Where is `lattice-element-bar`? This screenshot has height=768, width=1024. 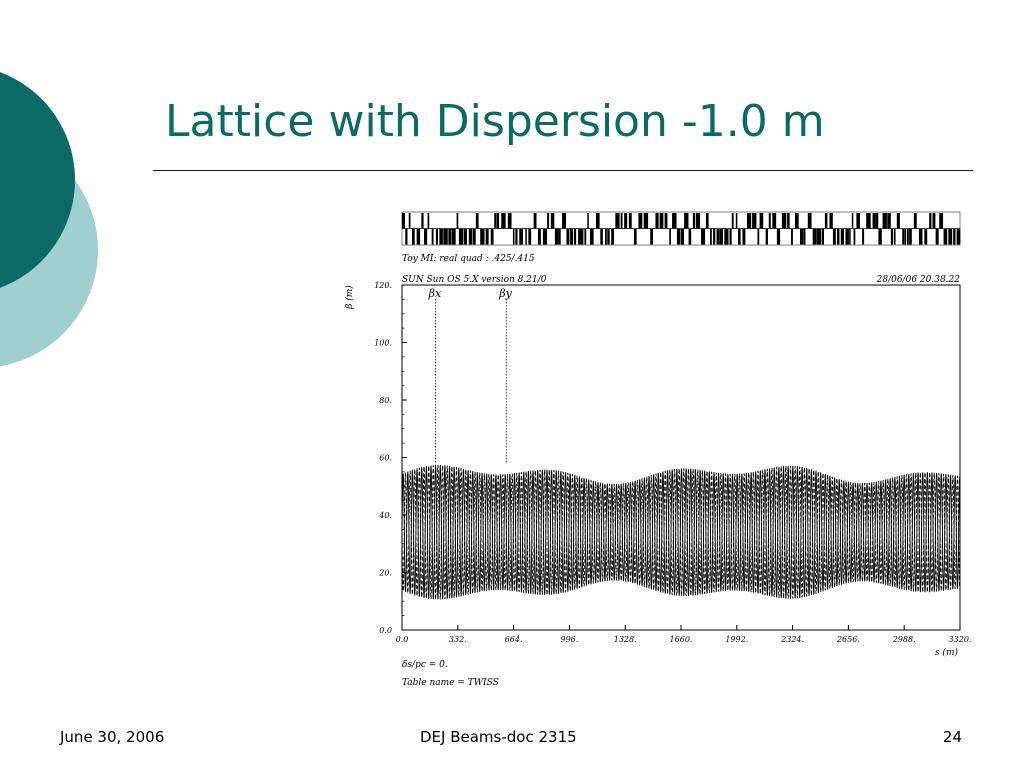
lattice-element-bar is located at coordinates (681, 228).